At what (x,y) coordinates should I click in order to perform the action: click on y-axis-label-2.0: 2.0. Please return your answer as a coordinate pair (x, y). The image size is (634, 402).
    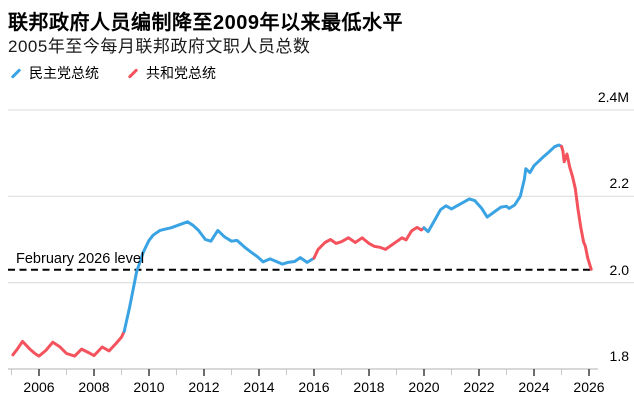
    Looking at the image, I should click on (619, 270).